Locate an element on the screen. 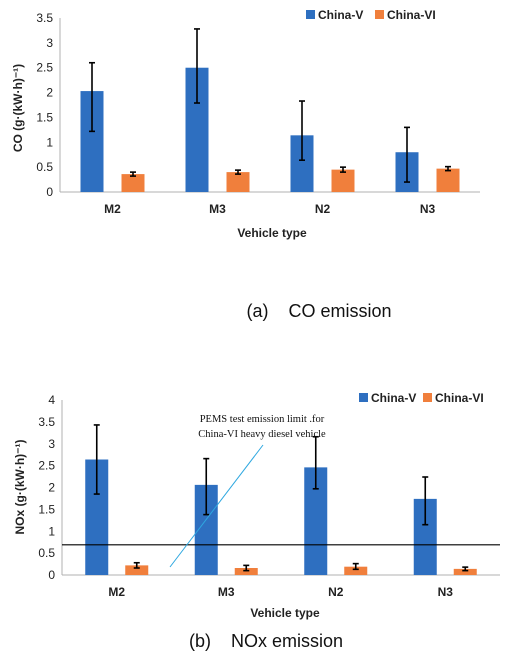  chart-b-y-tick-labels: 0 0.5 1 1.5 2 2.5 3 3.5 4 is located at coordinates (46, 487).